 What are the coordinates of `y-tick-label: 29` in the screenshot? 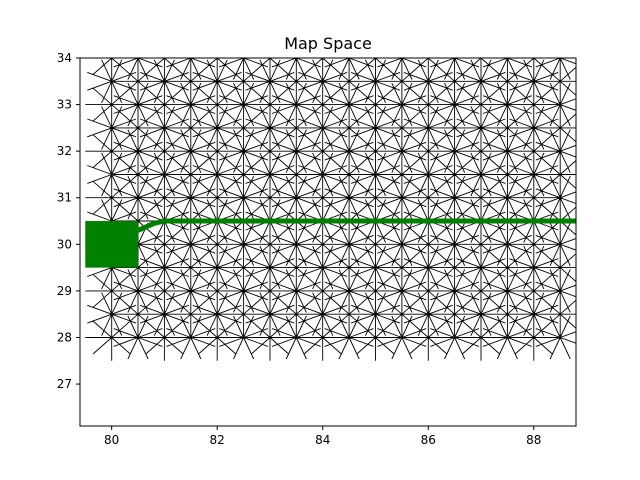 It's located at (64, 291).